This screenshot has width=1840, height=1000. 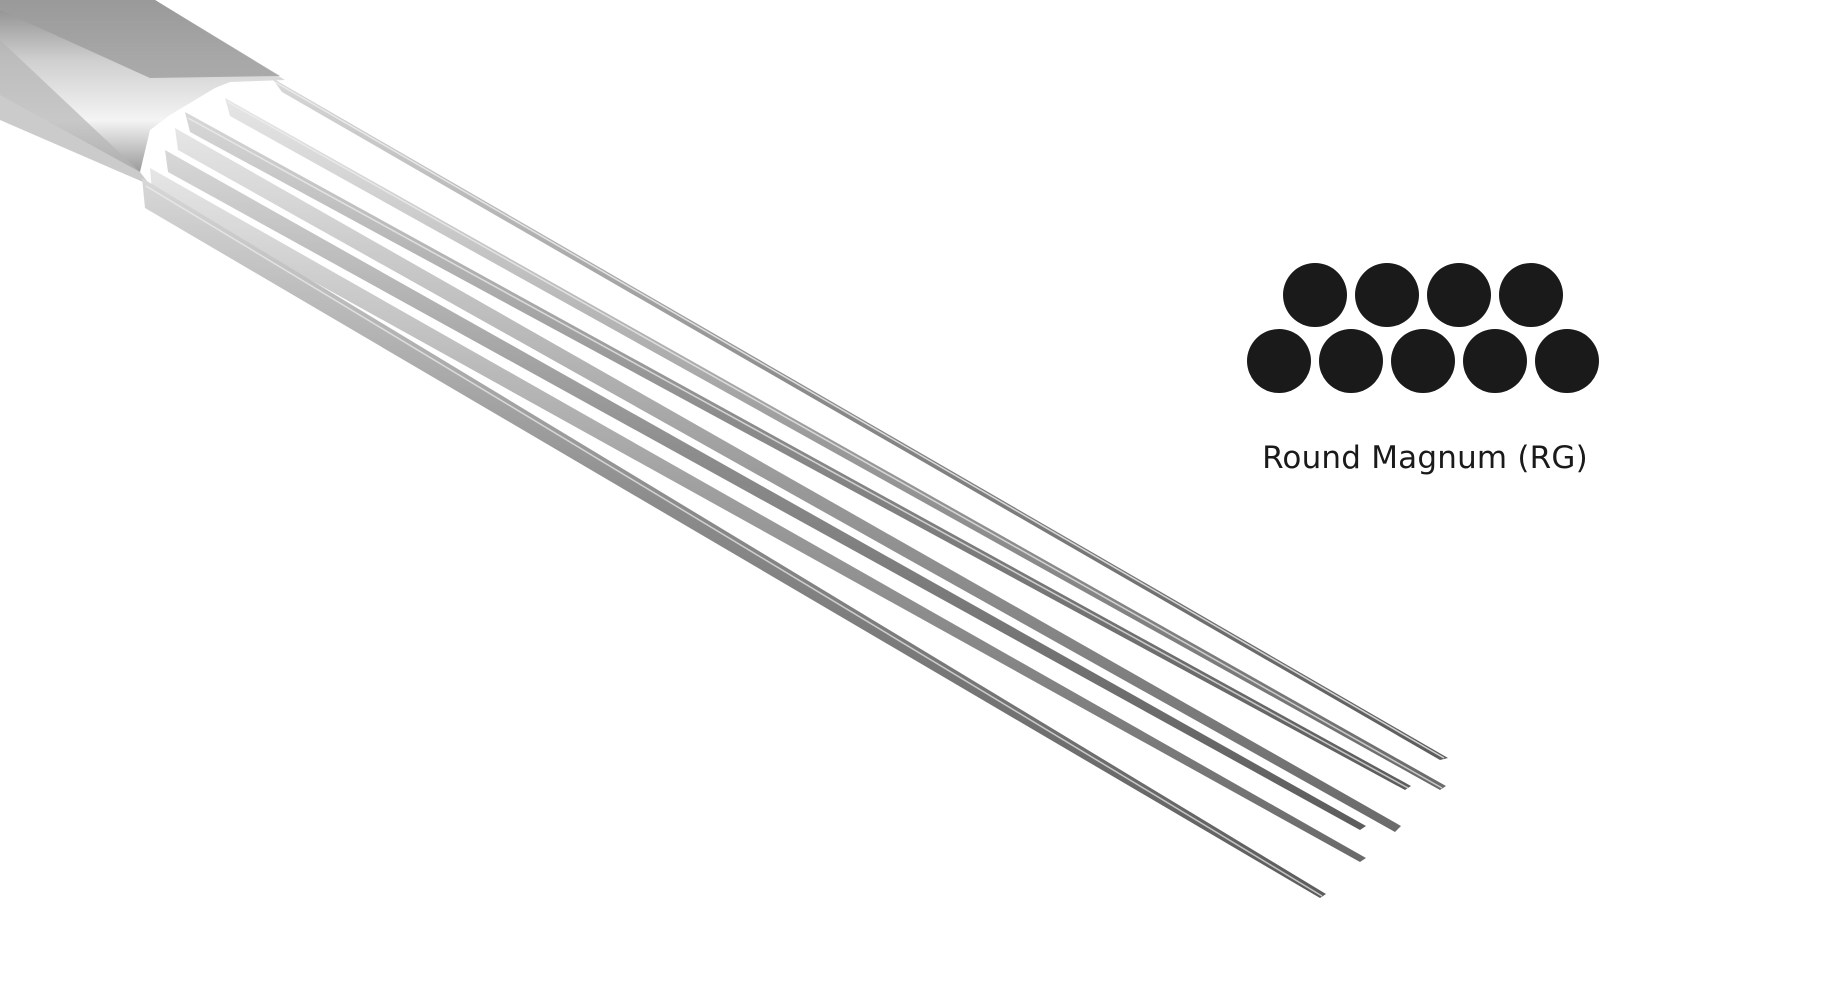 I want to click on needle-configuration-dots, so click(x=1423, y=328).